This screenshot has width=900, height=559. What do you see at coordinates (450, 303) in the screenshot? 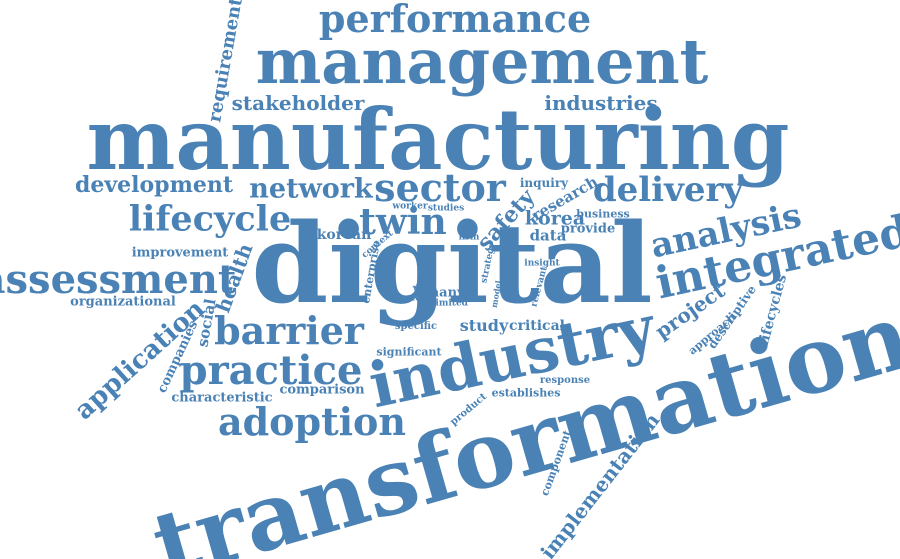
I see `word-limited: limited` at bounding box center [450, 303].